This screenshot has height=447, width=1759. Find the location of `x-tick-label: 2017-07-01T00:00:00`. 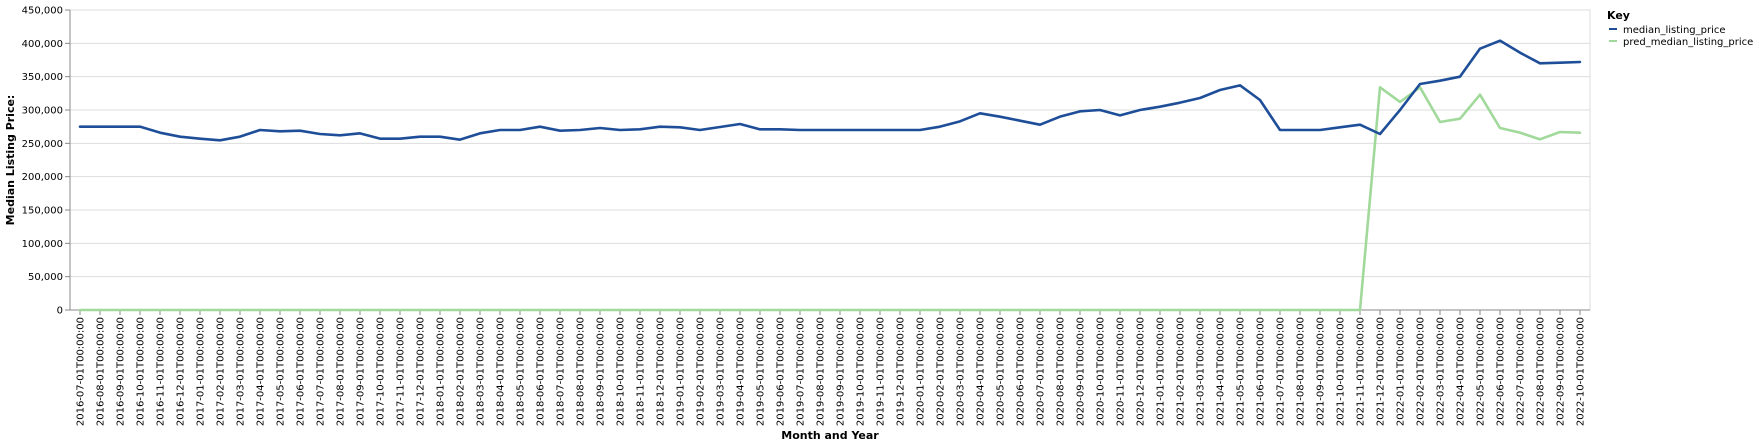

x-tick-label: 2017-07-01T00:00:00 is located at coordinates (321, 371).